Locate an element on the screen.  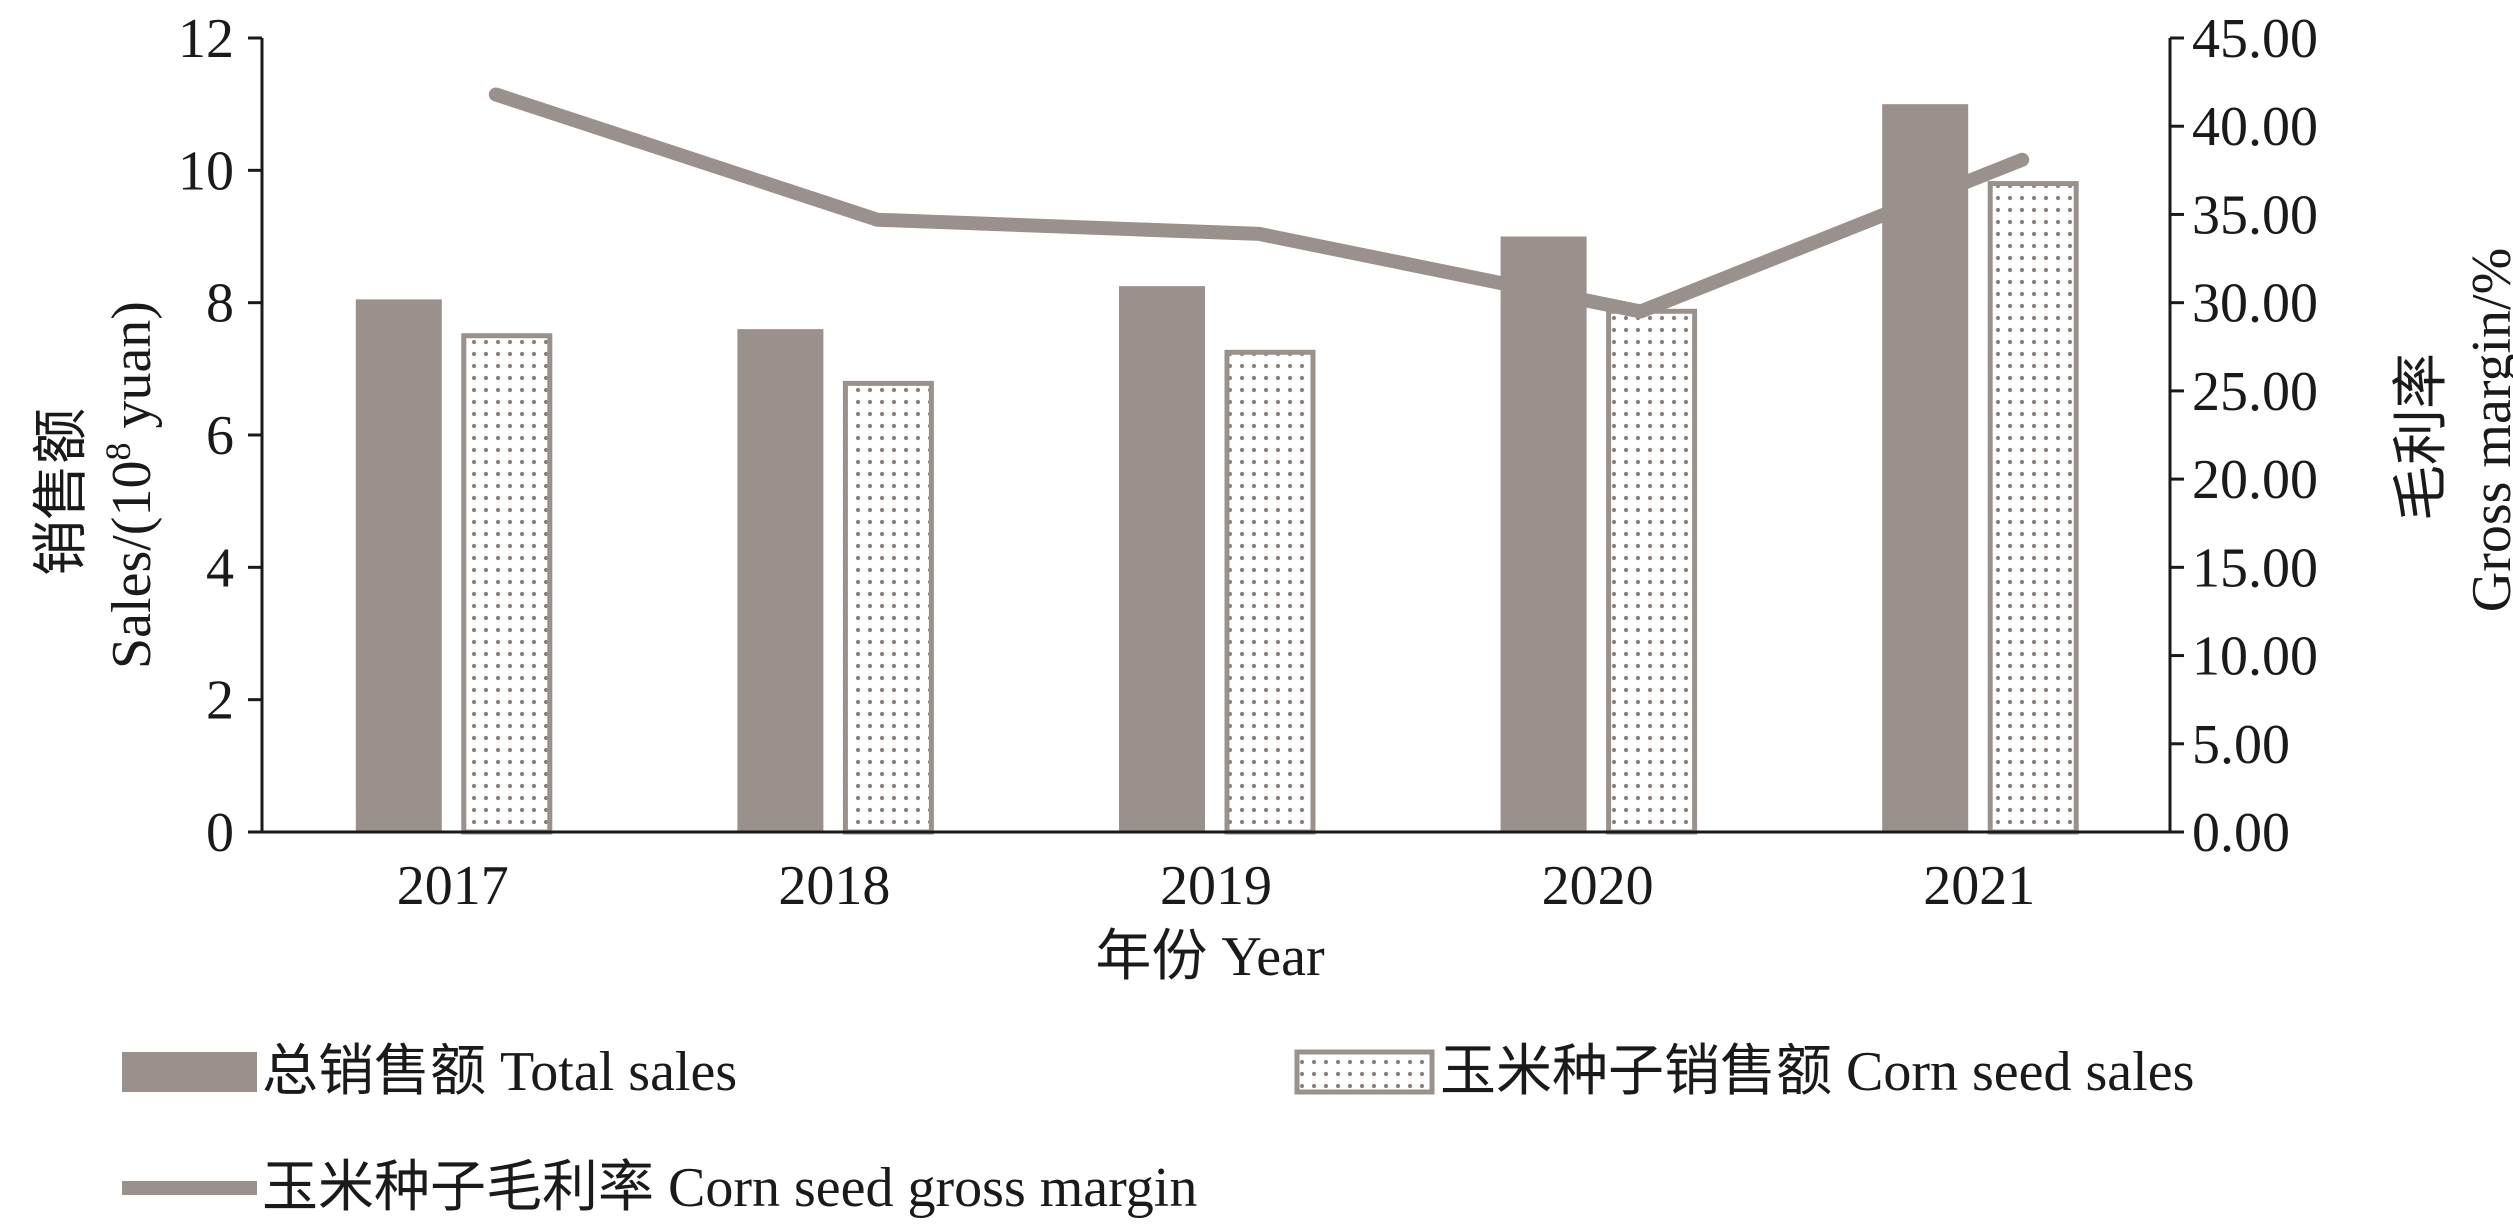
y-axis-left-title-line1: 销售额 is located at coordinates (62, 492).